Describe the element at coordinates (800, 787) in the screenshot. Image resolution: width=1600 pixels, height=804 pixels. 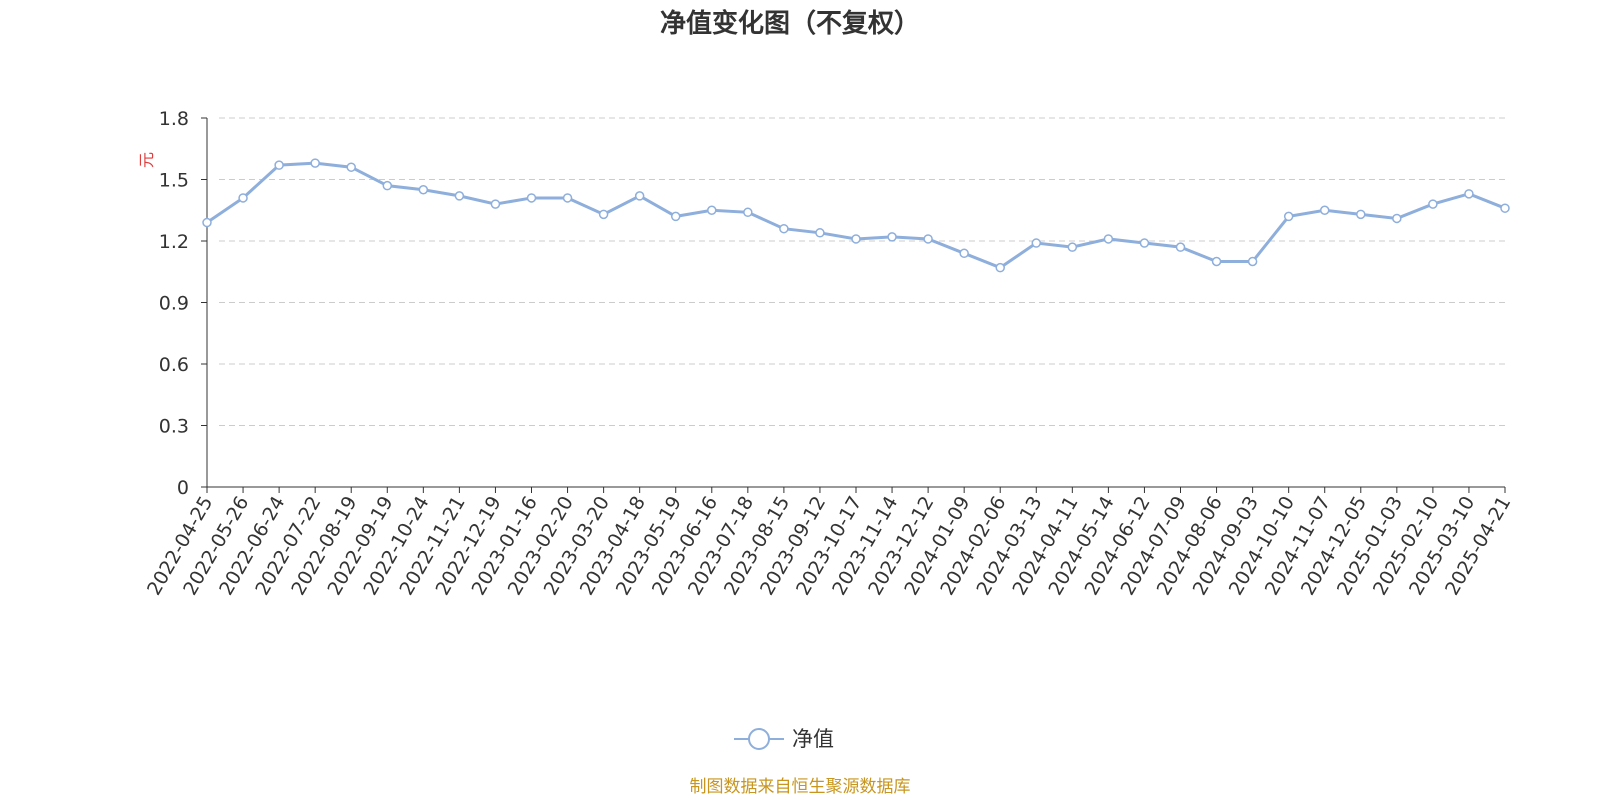
I see `source-note: 制图数据来自恒生聚源数据库` at that location.